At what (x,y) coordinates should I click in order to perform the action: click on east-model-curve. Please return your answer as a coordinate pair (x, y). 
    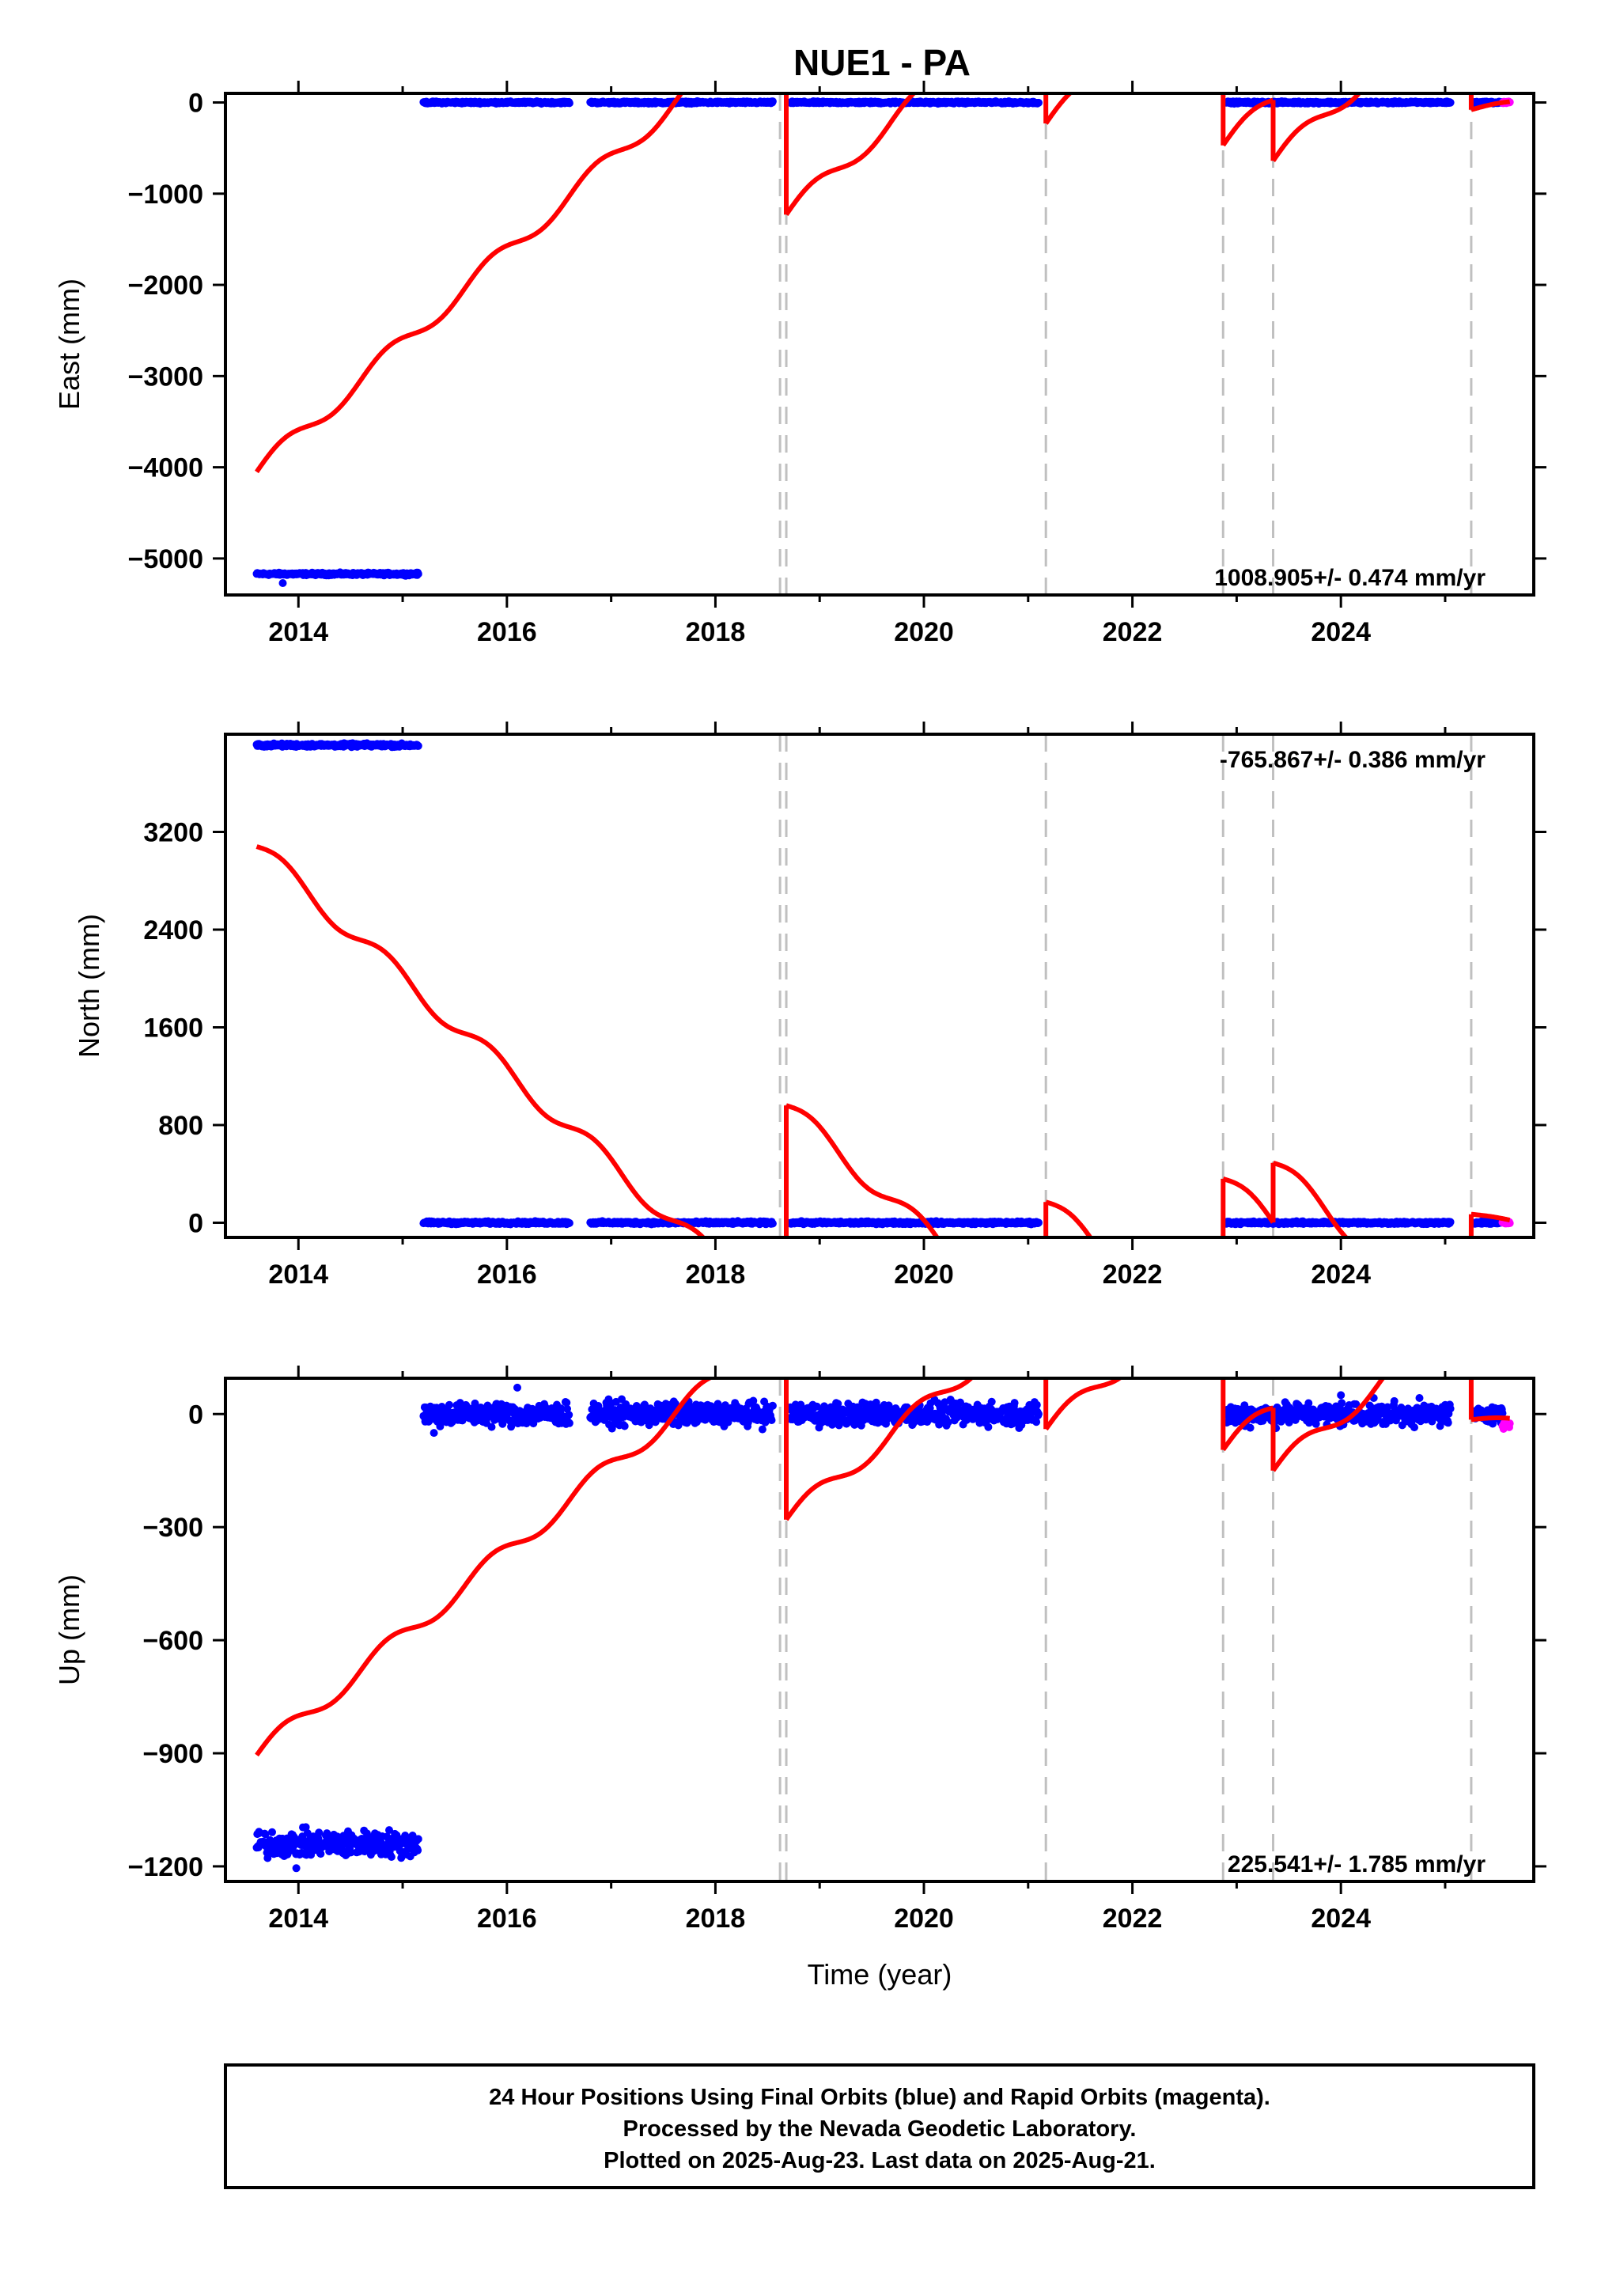
    Looking at the image, I should click on (883, 283).